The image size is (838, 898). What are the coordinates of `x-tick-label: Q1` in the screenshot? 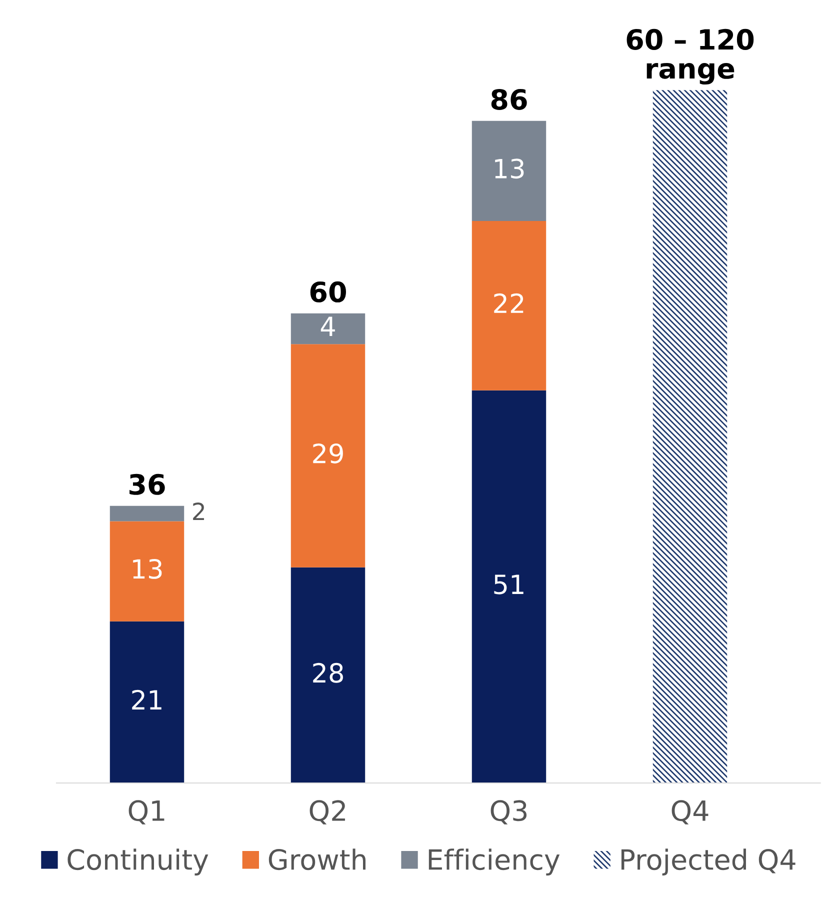 It's located at (146, 812).